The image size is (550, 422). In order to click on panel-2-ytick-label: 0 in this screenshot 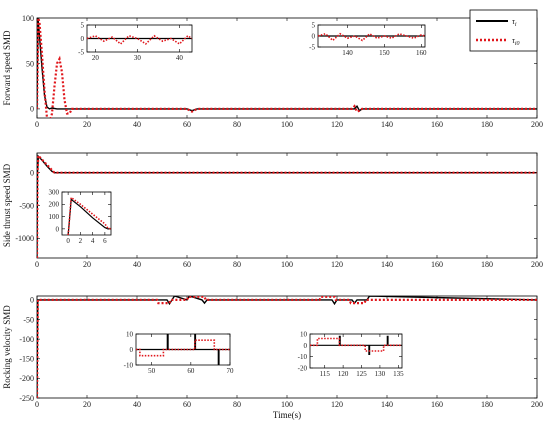, I will do `click(32, 172)`.